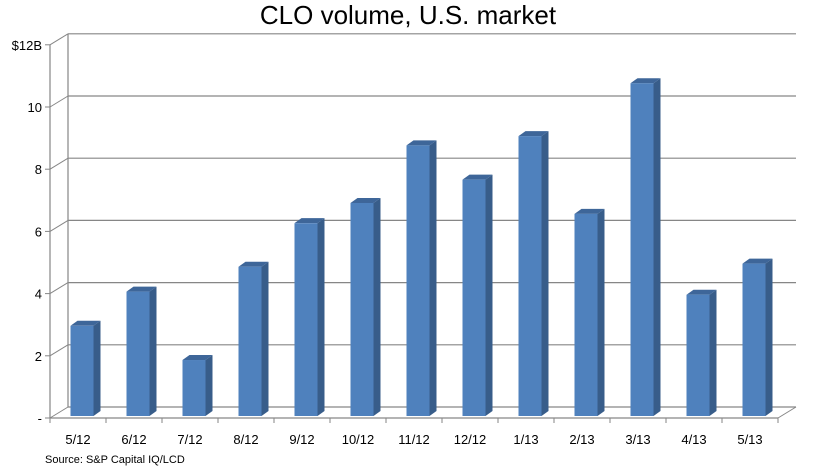  I want to click on x-tick-label: 5/12, so click(77, 439).